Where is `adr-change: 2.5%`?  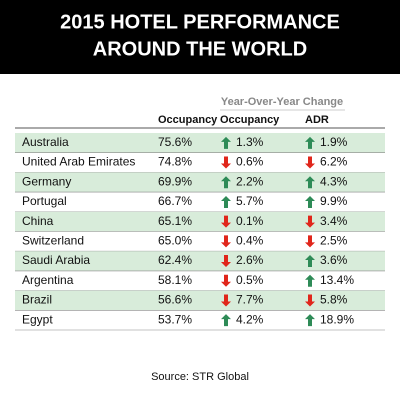 adr-change: 2.5% is located at coordinates (334, 241).